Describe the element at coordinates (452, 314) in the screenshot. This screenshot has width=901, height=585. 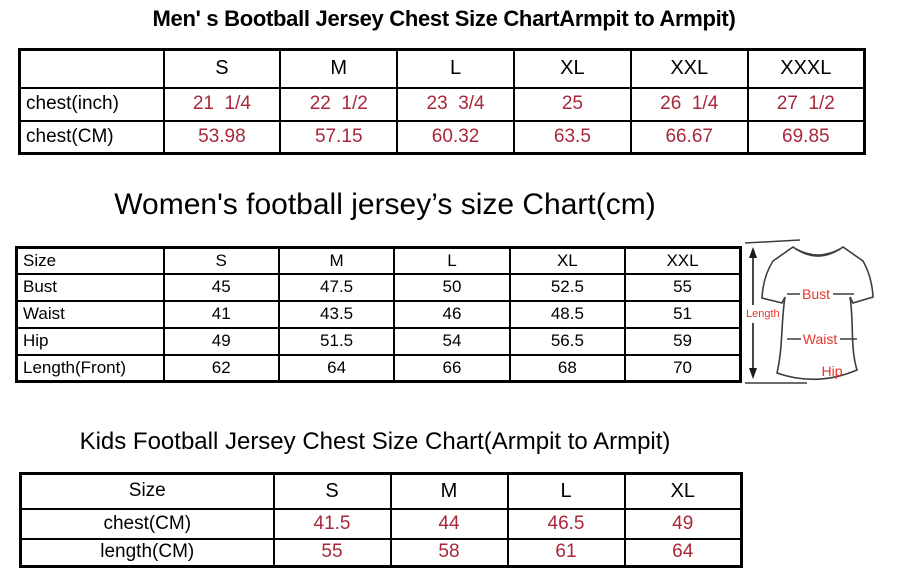
I see `value-cell: 46` at that location.